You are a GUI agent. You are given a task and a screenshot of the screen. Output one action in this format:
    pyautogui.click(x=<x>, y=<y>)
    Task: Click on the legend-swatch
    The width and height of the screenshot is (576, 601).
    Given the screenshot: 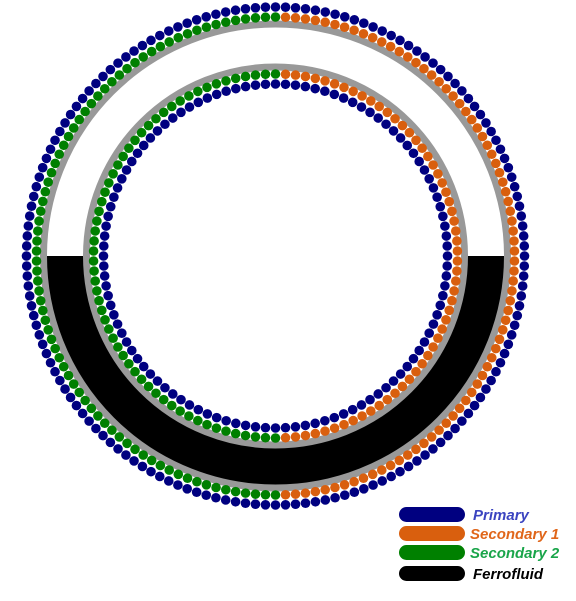 What is the action you would take?
    pyautogui.click(x=432, y=514)
    